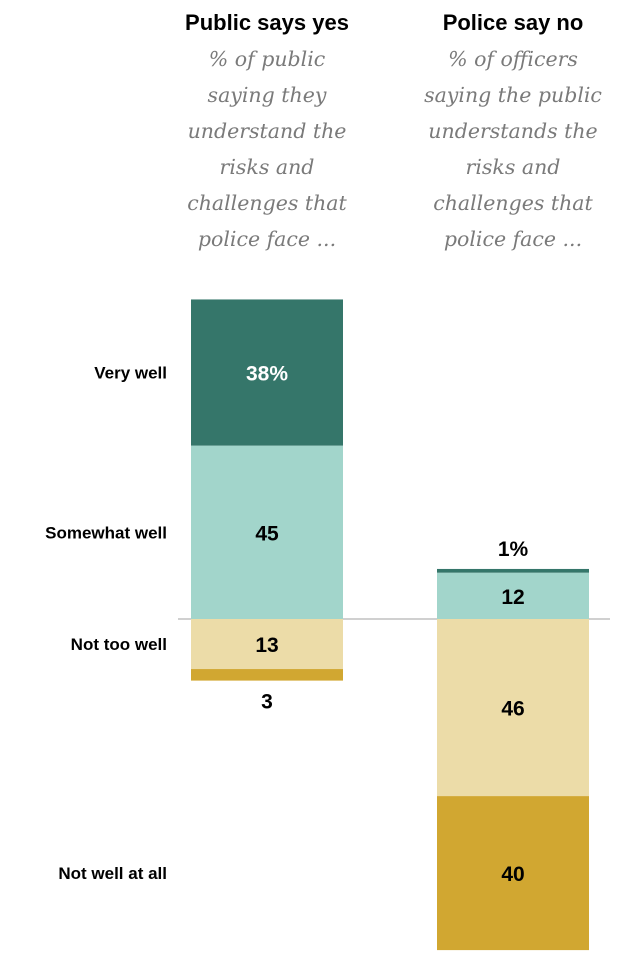 Image resolution: width=631 pixels, height=972 pixels. I want to click on value-label-0-0: 38%, so click(267, 374).